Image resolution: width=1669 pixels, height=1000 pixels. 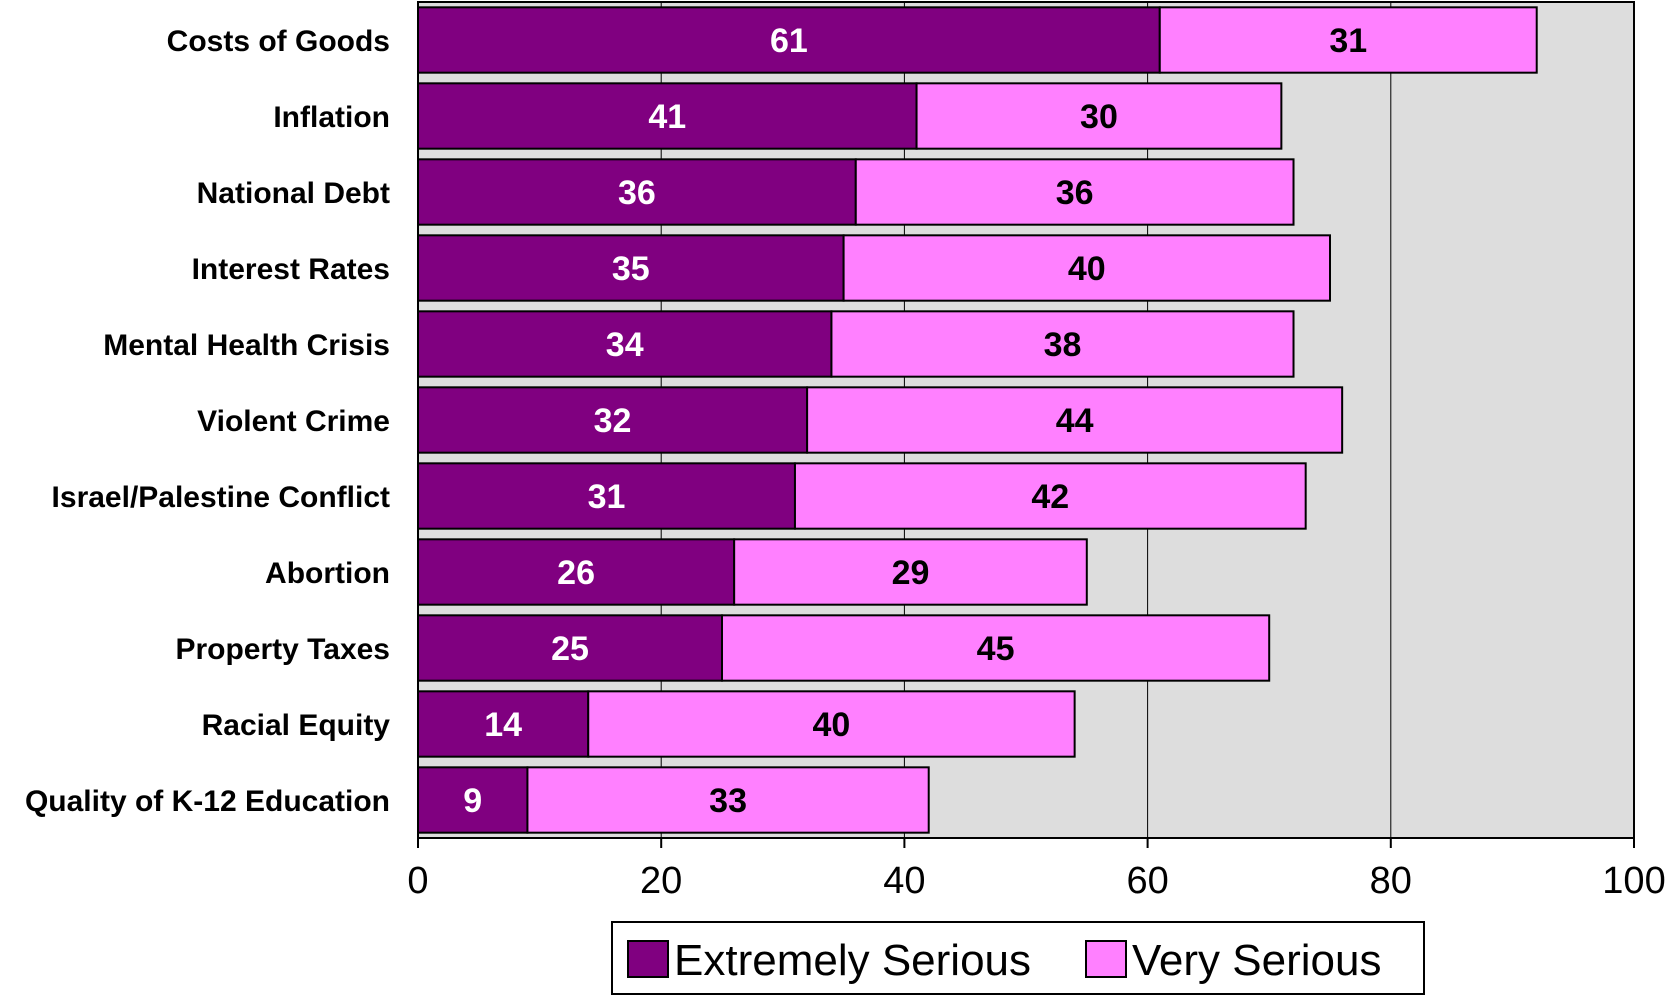 What do you see at coordinates (1633, 881) in the screenshot?
I see `x-tick-label: 100` at bounding box center [1633, 881].